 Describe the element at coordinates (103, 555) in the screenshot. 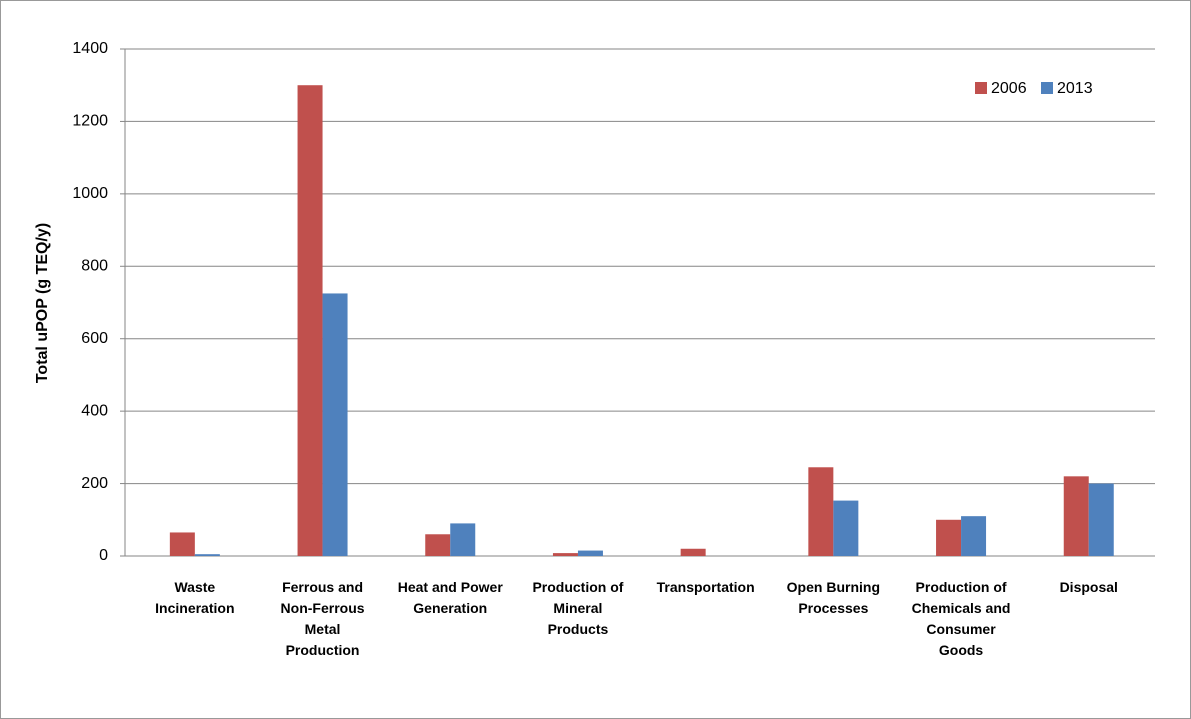

I see `y-tick-label: 0` at that location.